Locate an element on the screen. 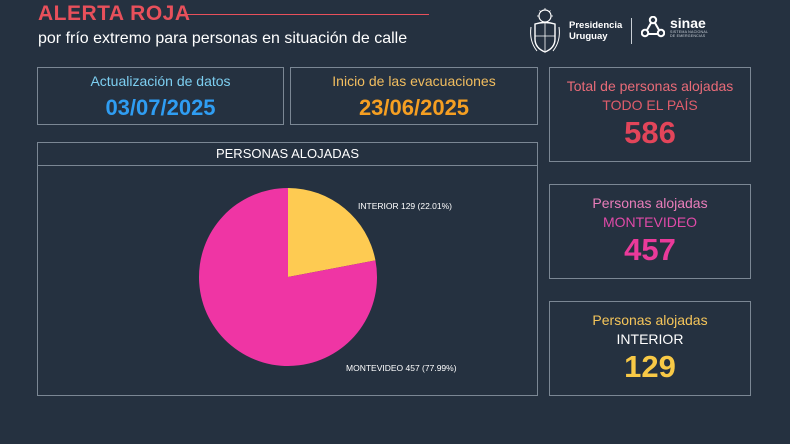  presidencia-text: Presidencia Uruguay is located at coordinates (595, 31).